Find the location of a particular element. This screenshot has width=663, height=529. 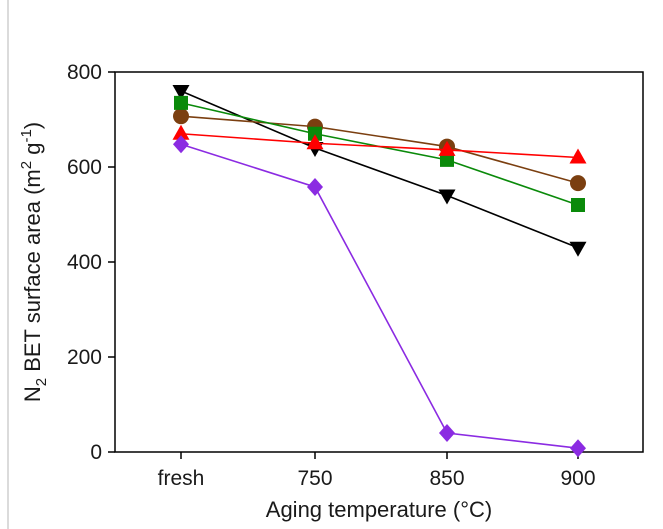

y-axis-label: N2 BET surface area (m2 g-1) is located at coordinates (34, 262).